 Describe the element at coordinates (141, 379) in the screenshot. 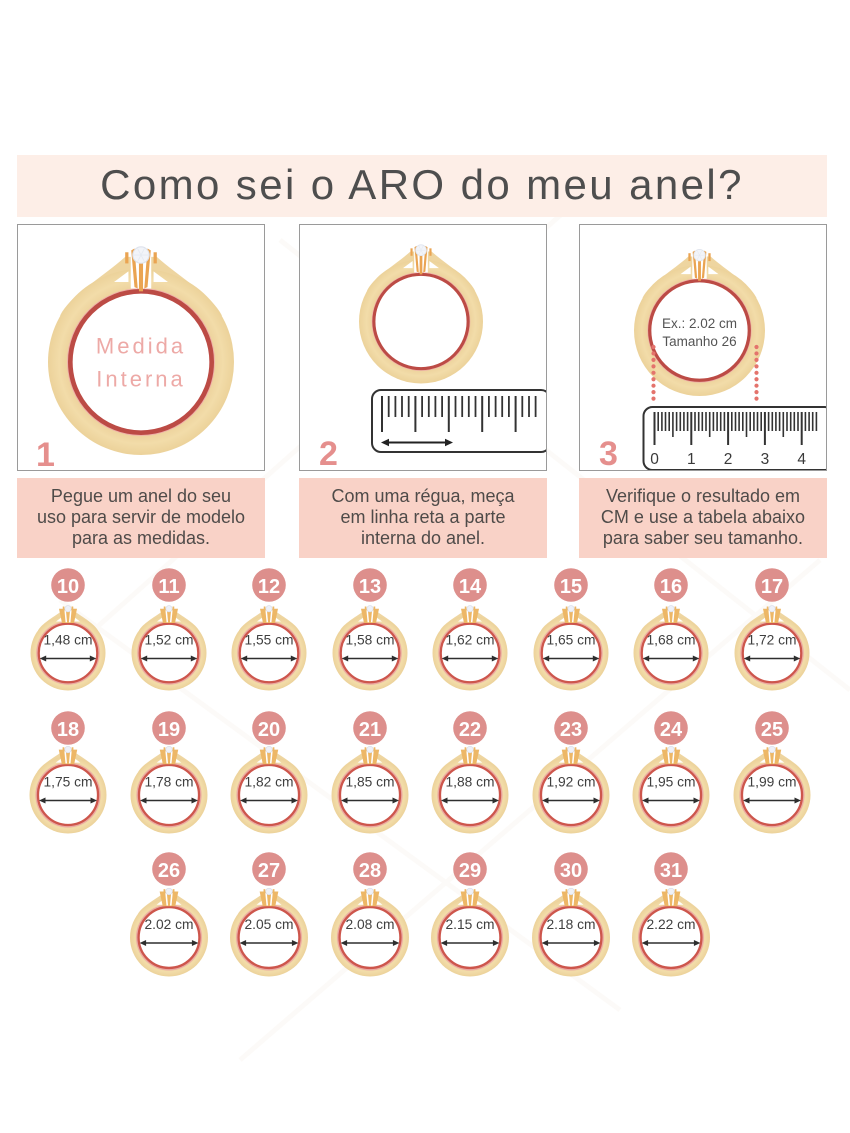

I see `svg-text: Interna` at that location.